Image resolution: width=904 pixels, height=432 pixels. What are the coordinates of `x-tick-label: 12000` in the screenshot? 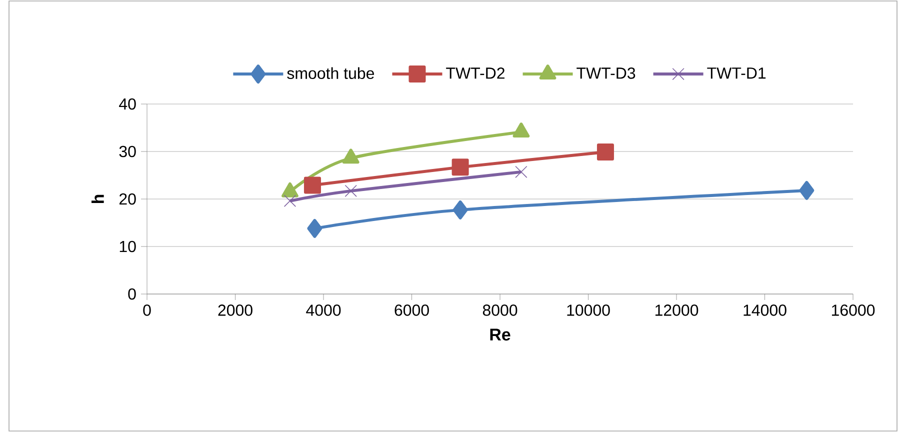 It's located at (676, 310).